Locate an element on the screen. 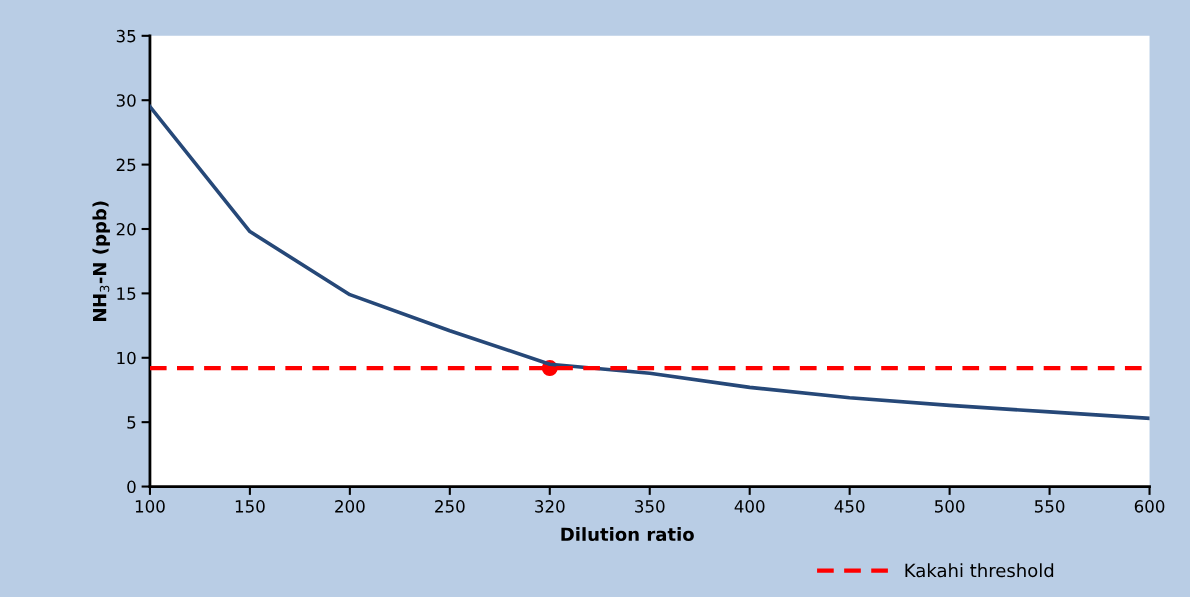 The height and width of the screenshot is (597, 1190). x-tick-label: 320 is located at coordinates (550, 506).